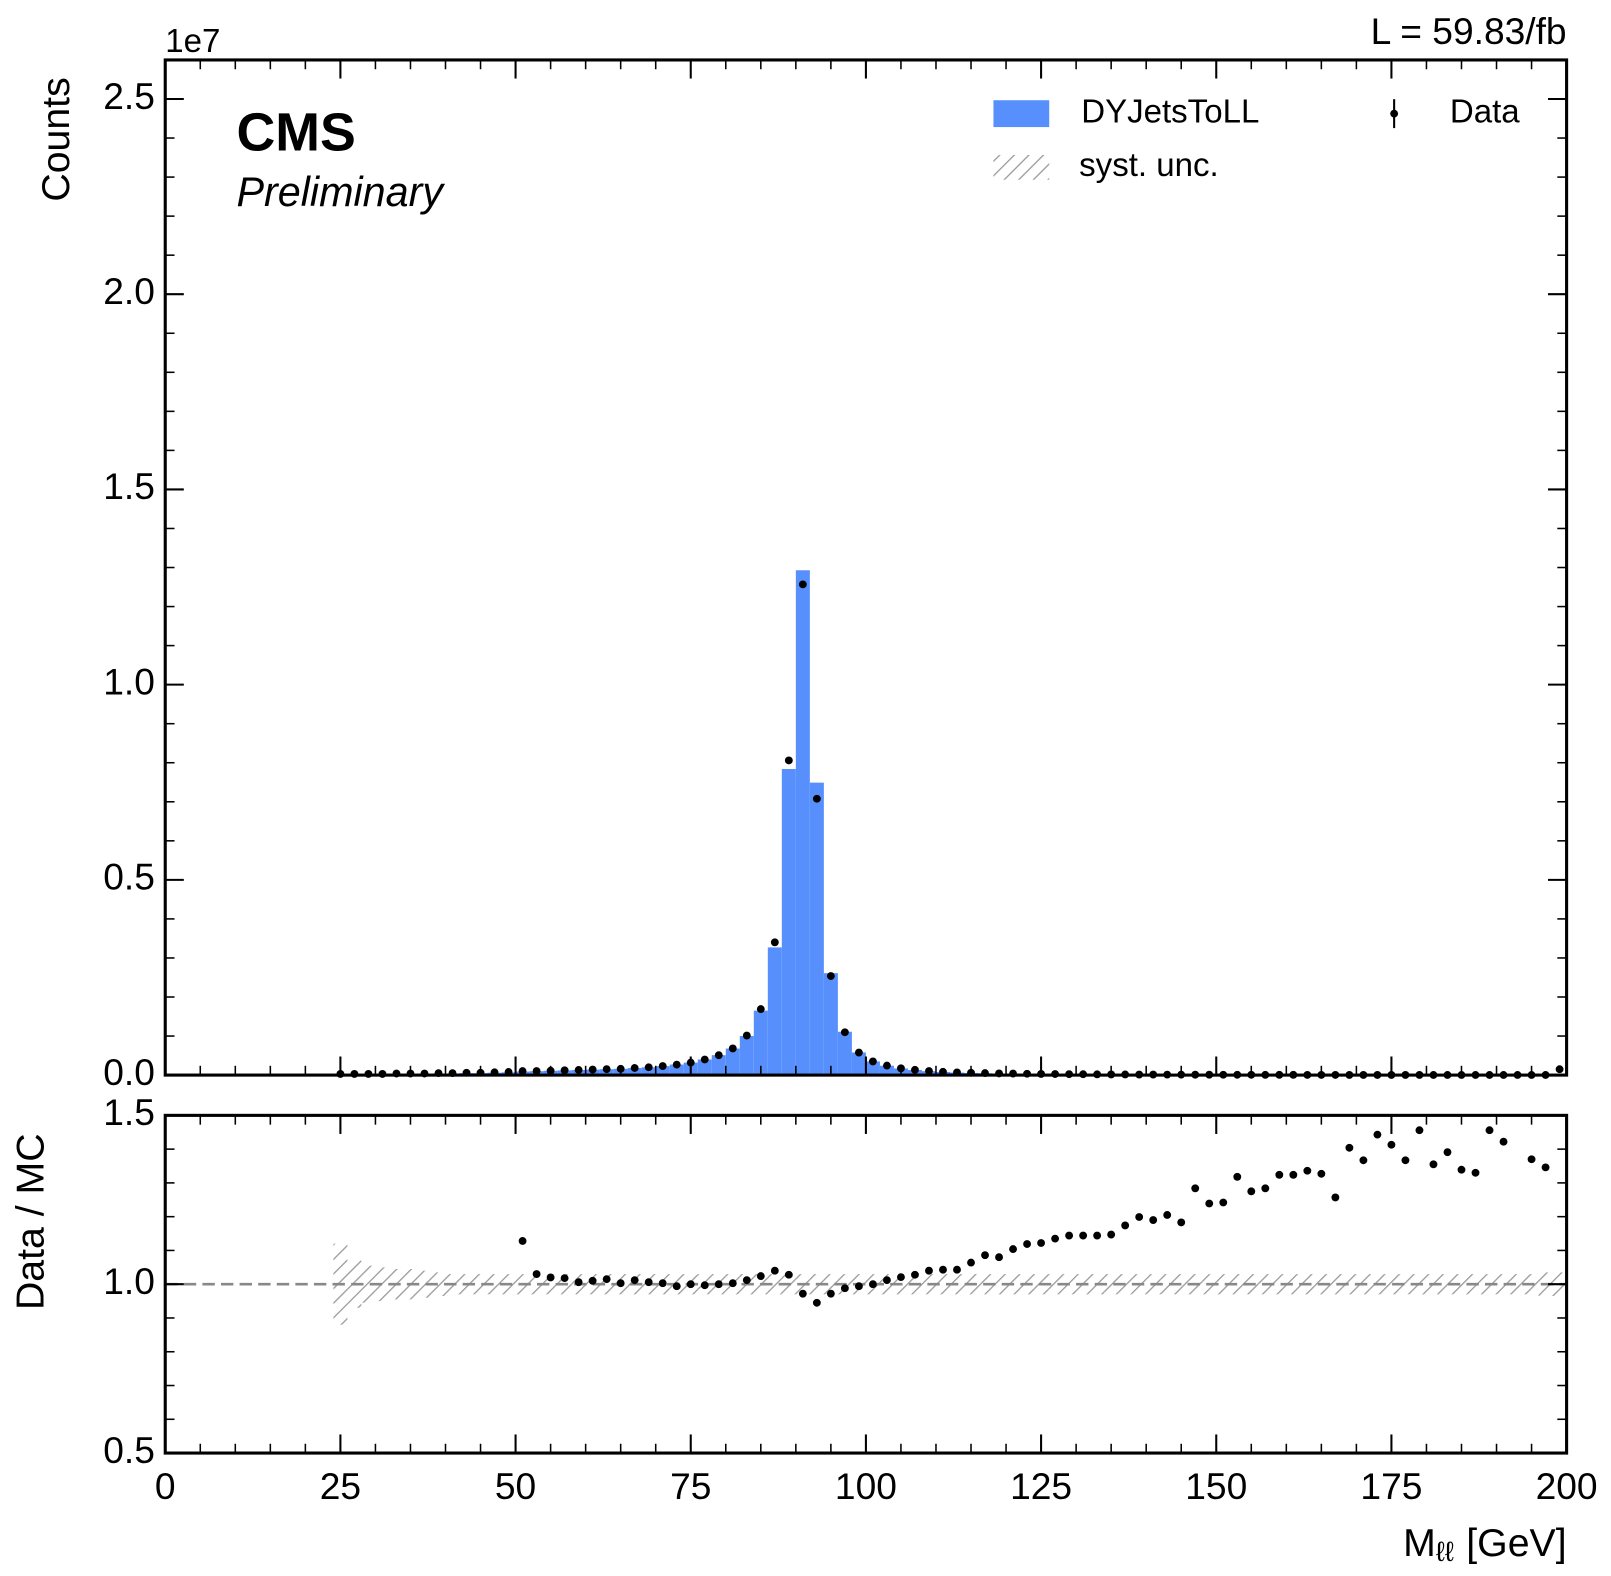 The height and width of the screenshot is (1576, 1611). I want to click on x-tick-label: 75, so click(690, 1486).